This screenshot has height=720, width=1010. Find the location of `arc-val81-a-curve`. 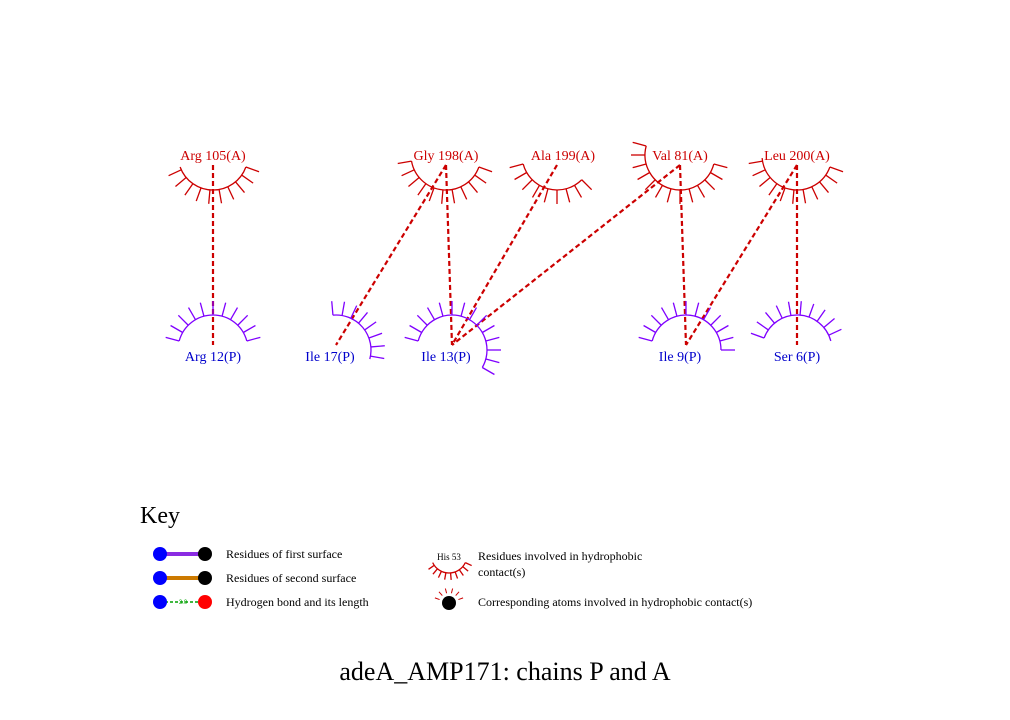

arc-val81-a-curve is located at coordinates (679, 168).